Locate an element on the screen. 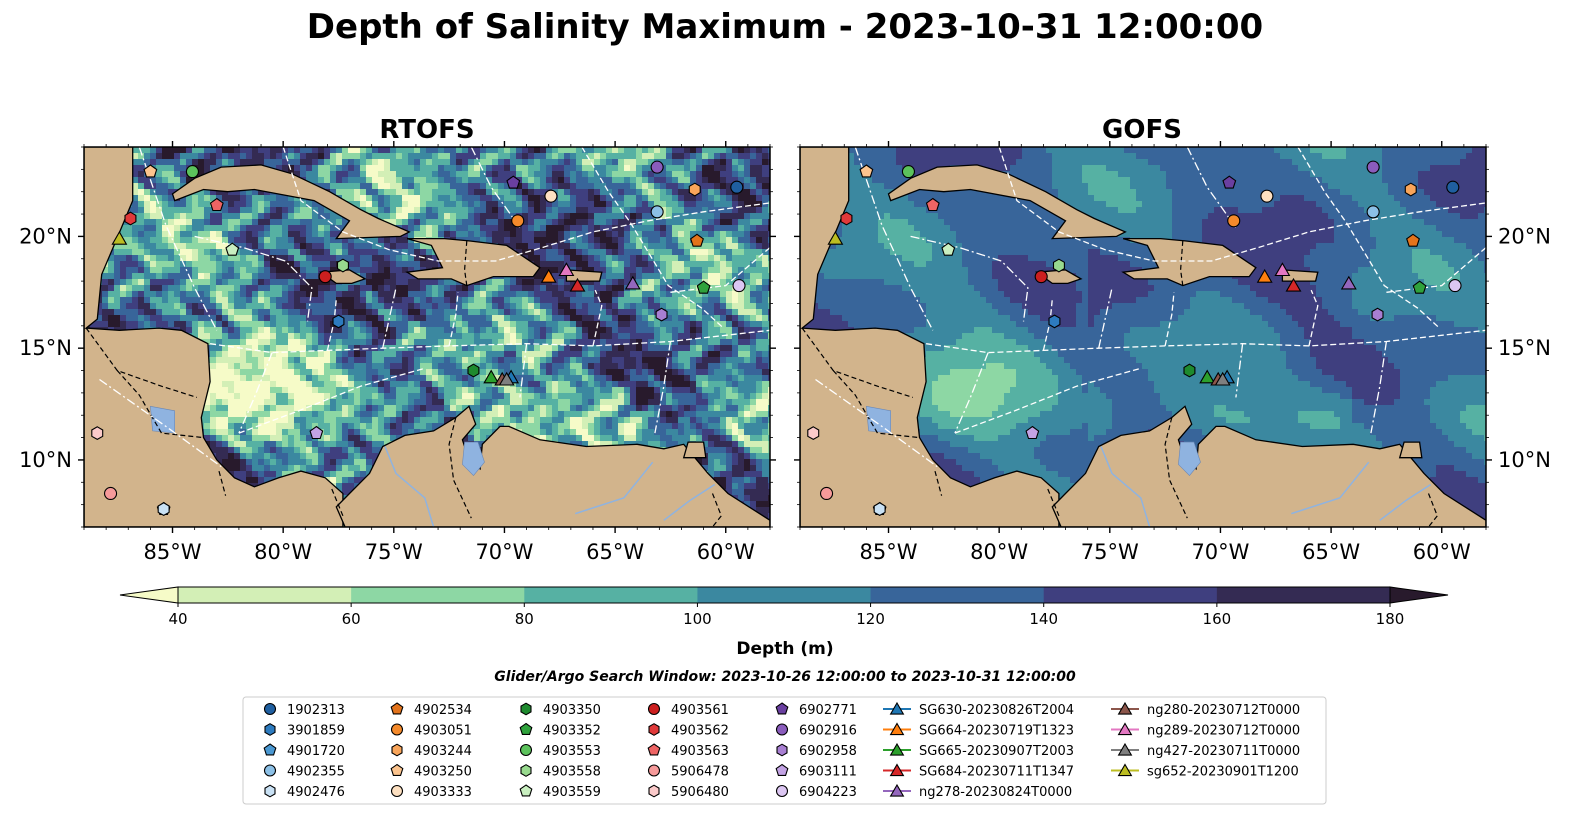 The image size is (1577, 827). legend-label: 4903558 is located at coordinates (572, 772).